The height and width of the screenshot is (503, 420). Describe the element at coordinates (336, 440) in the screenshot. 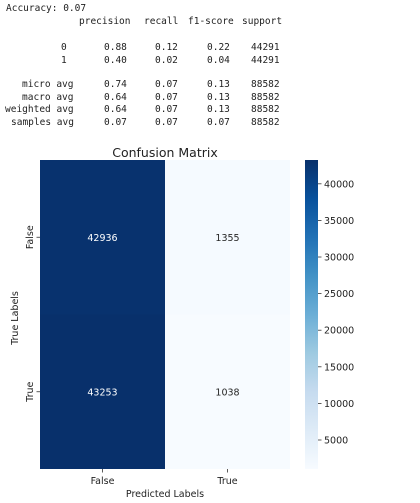

I see `colorbar-tick-label: 5000` at that location.